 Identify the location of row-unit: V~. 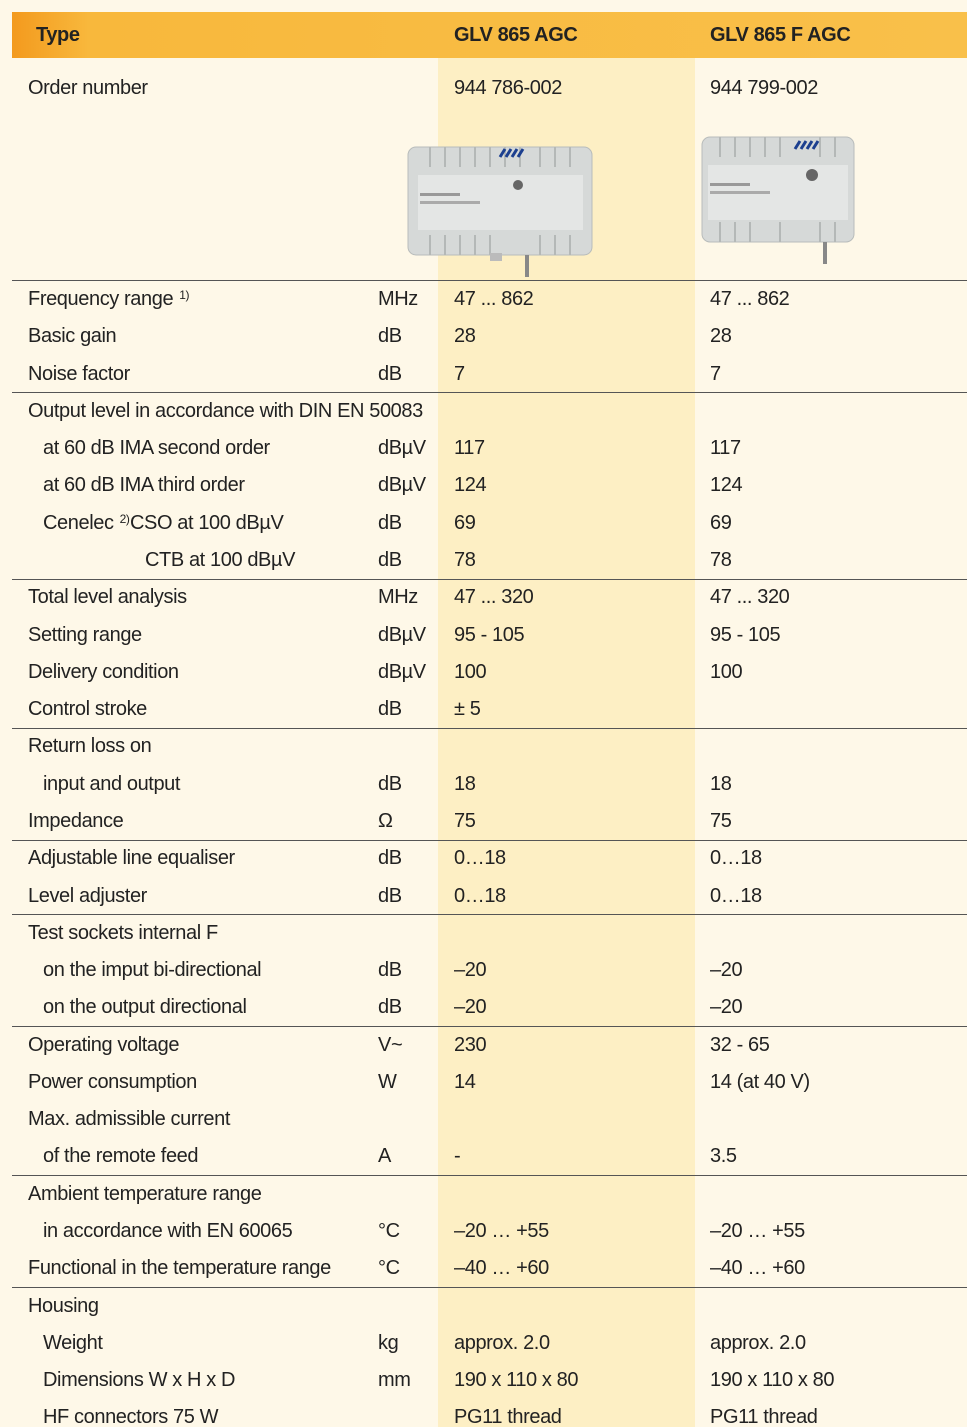
(390, 1044).